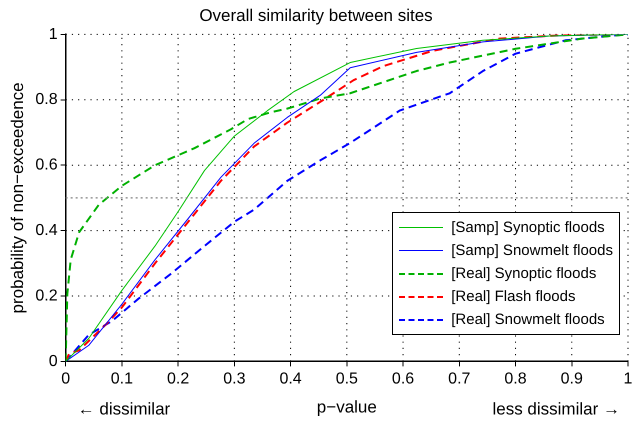 Image resolution: width=644 pixels, height=424 pixels. What do you see at coordinates (459, 379) in the screenshot?
I see `x-tick-label: 0.7` at bounding box center [459, 379].